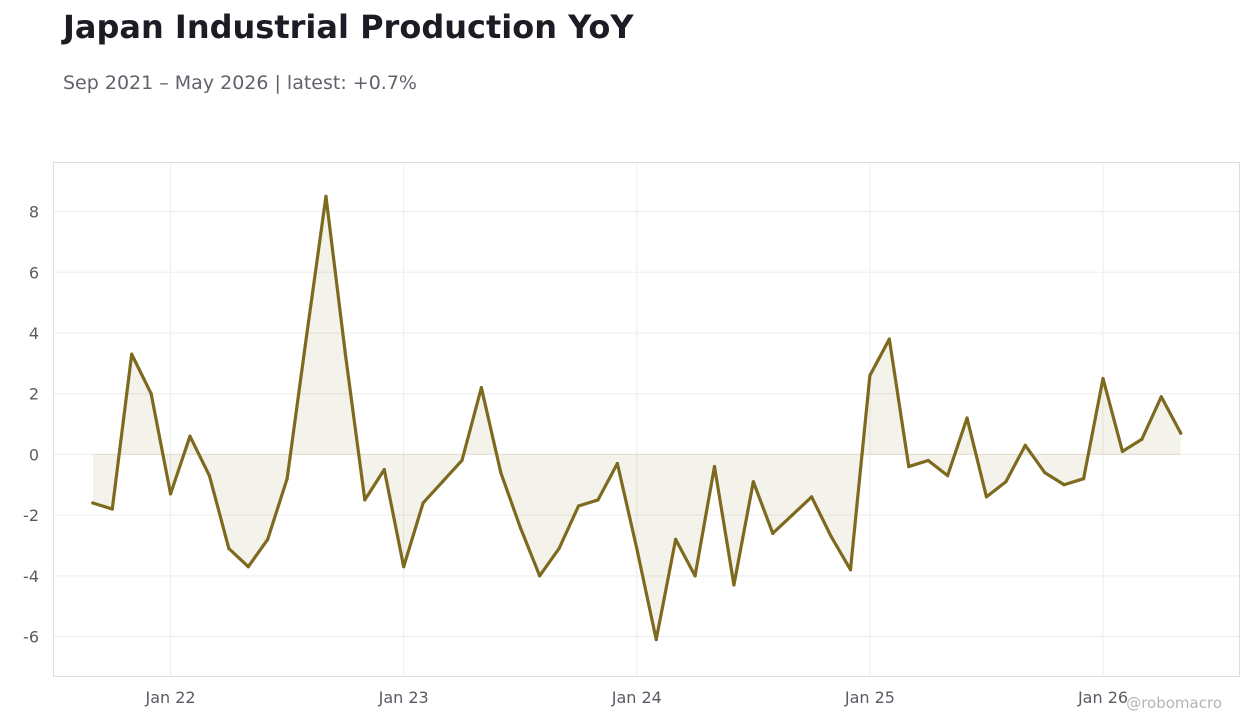 This screenshot has height=728, width=1260. Describe the element at coordinates (34, 394) in the screenshot. I see `y-tick-label: 2` at that location.